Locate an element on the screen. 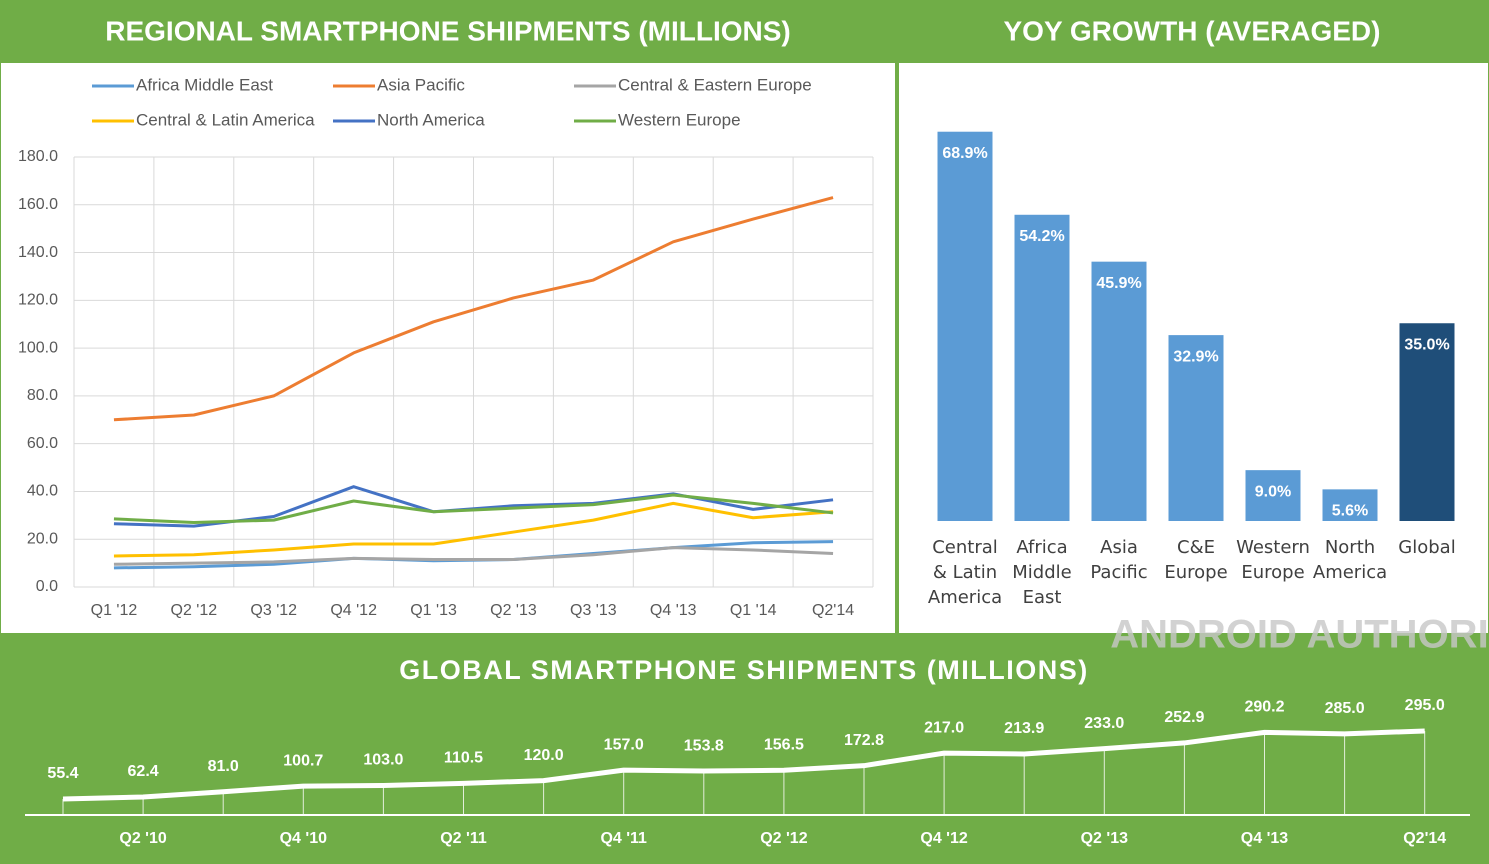 The height and width of the screenshot is (864, 1489). x-tick-label: Q4 '10 is located at coordinates (303, 838).